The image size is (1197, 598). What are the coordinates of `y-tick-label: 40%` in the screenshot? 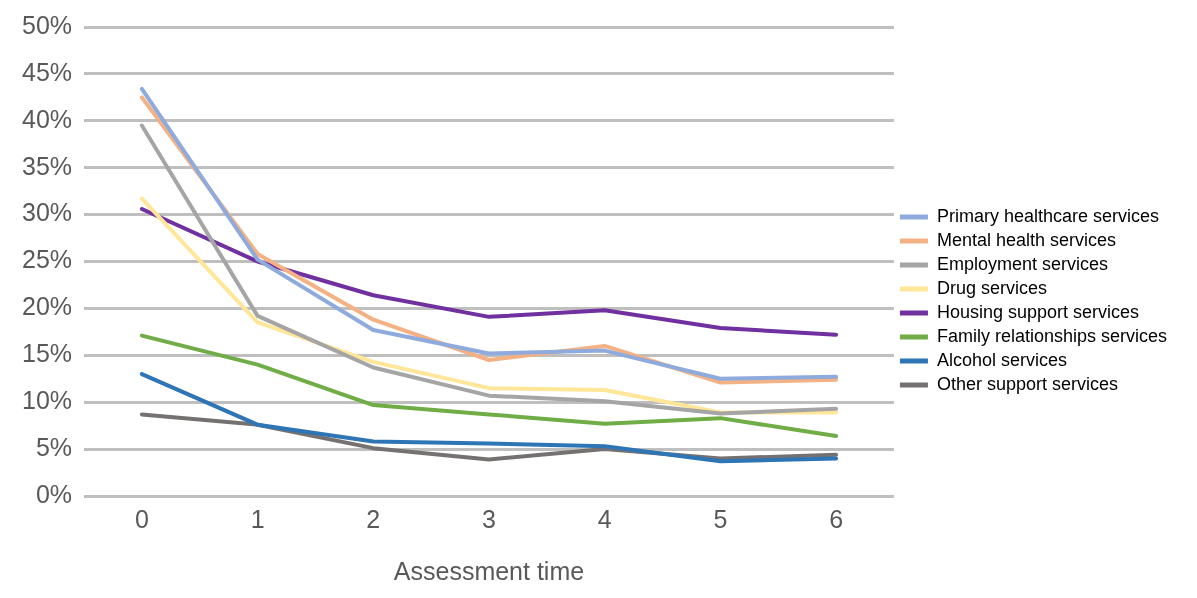 It's located at (47, 118).